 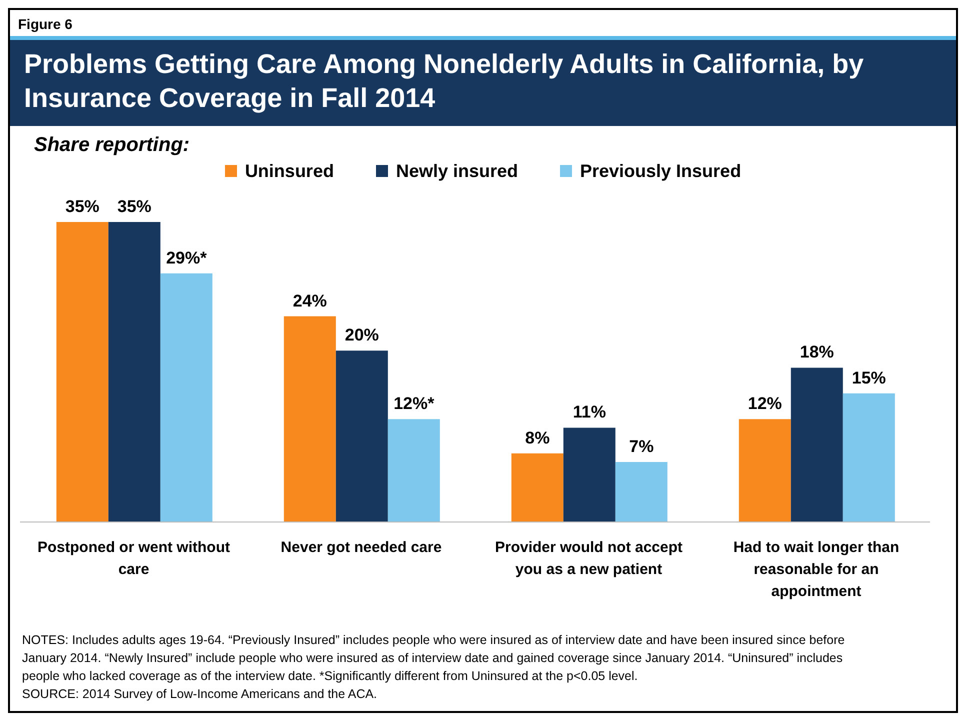 I want to click on data-label: 11%, so click(x=589, y=412).